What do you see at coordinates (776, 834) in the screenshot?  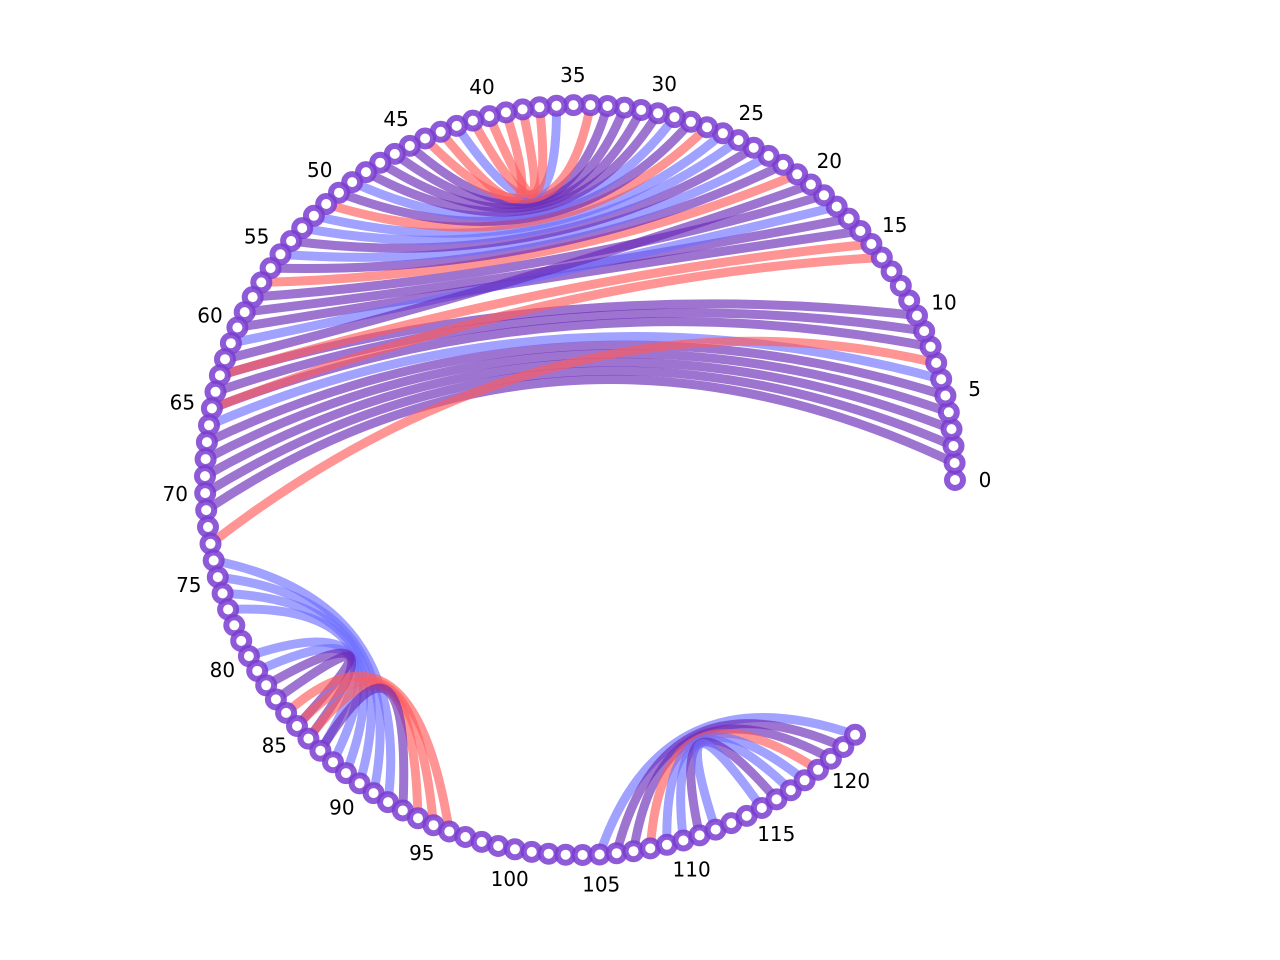 I see `tick-label-115: 115` at bounding box center [776, 834].